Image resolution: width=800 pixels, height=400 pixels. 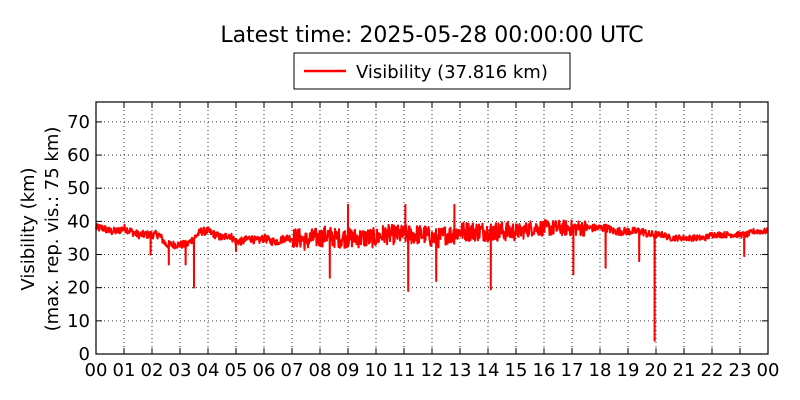 What do you see at coordinates (740, 370) in the screenshot?
I see `x-tick-label: 23` at bounding box center [740, 370].